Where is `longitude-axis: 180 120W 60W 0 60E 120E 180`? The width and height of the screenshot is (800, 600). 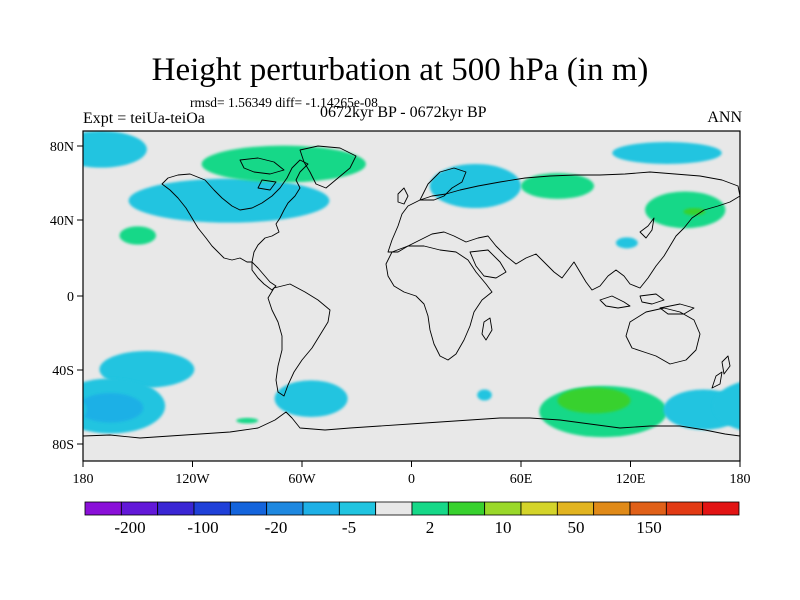
longitude-axis: 180 120W 60W 0 60E 120E 180 is located at coordinates (412, 474).